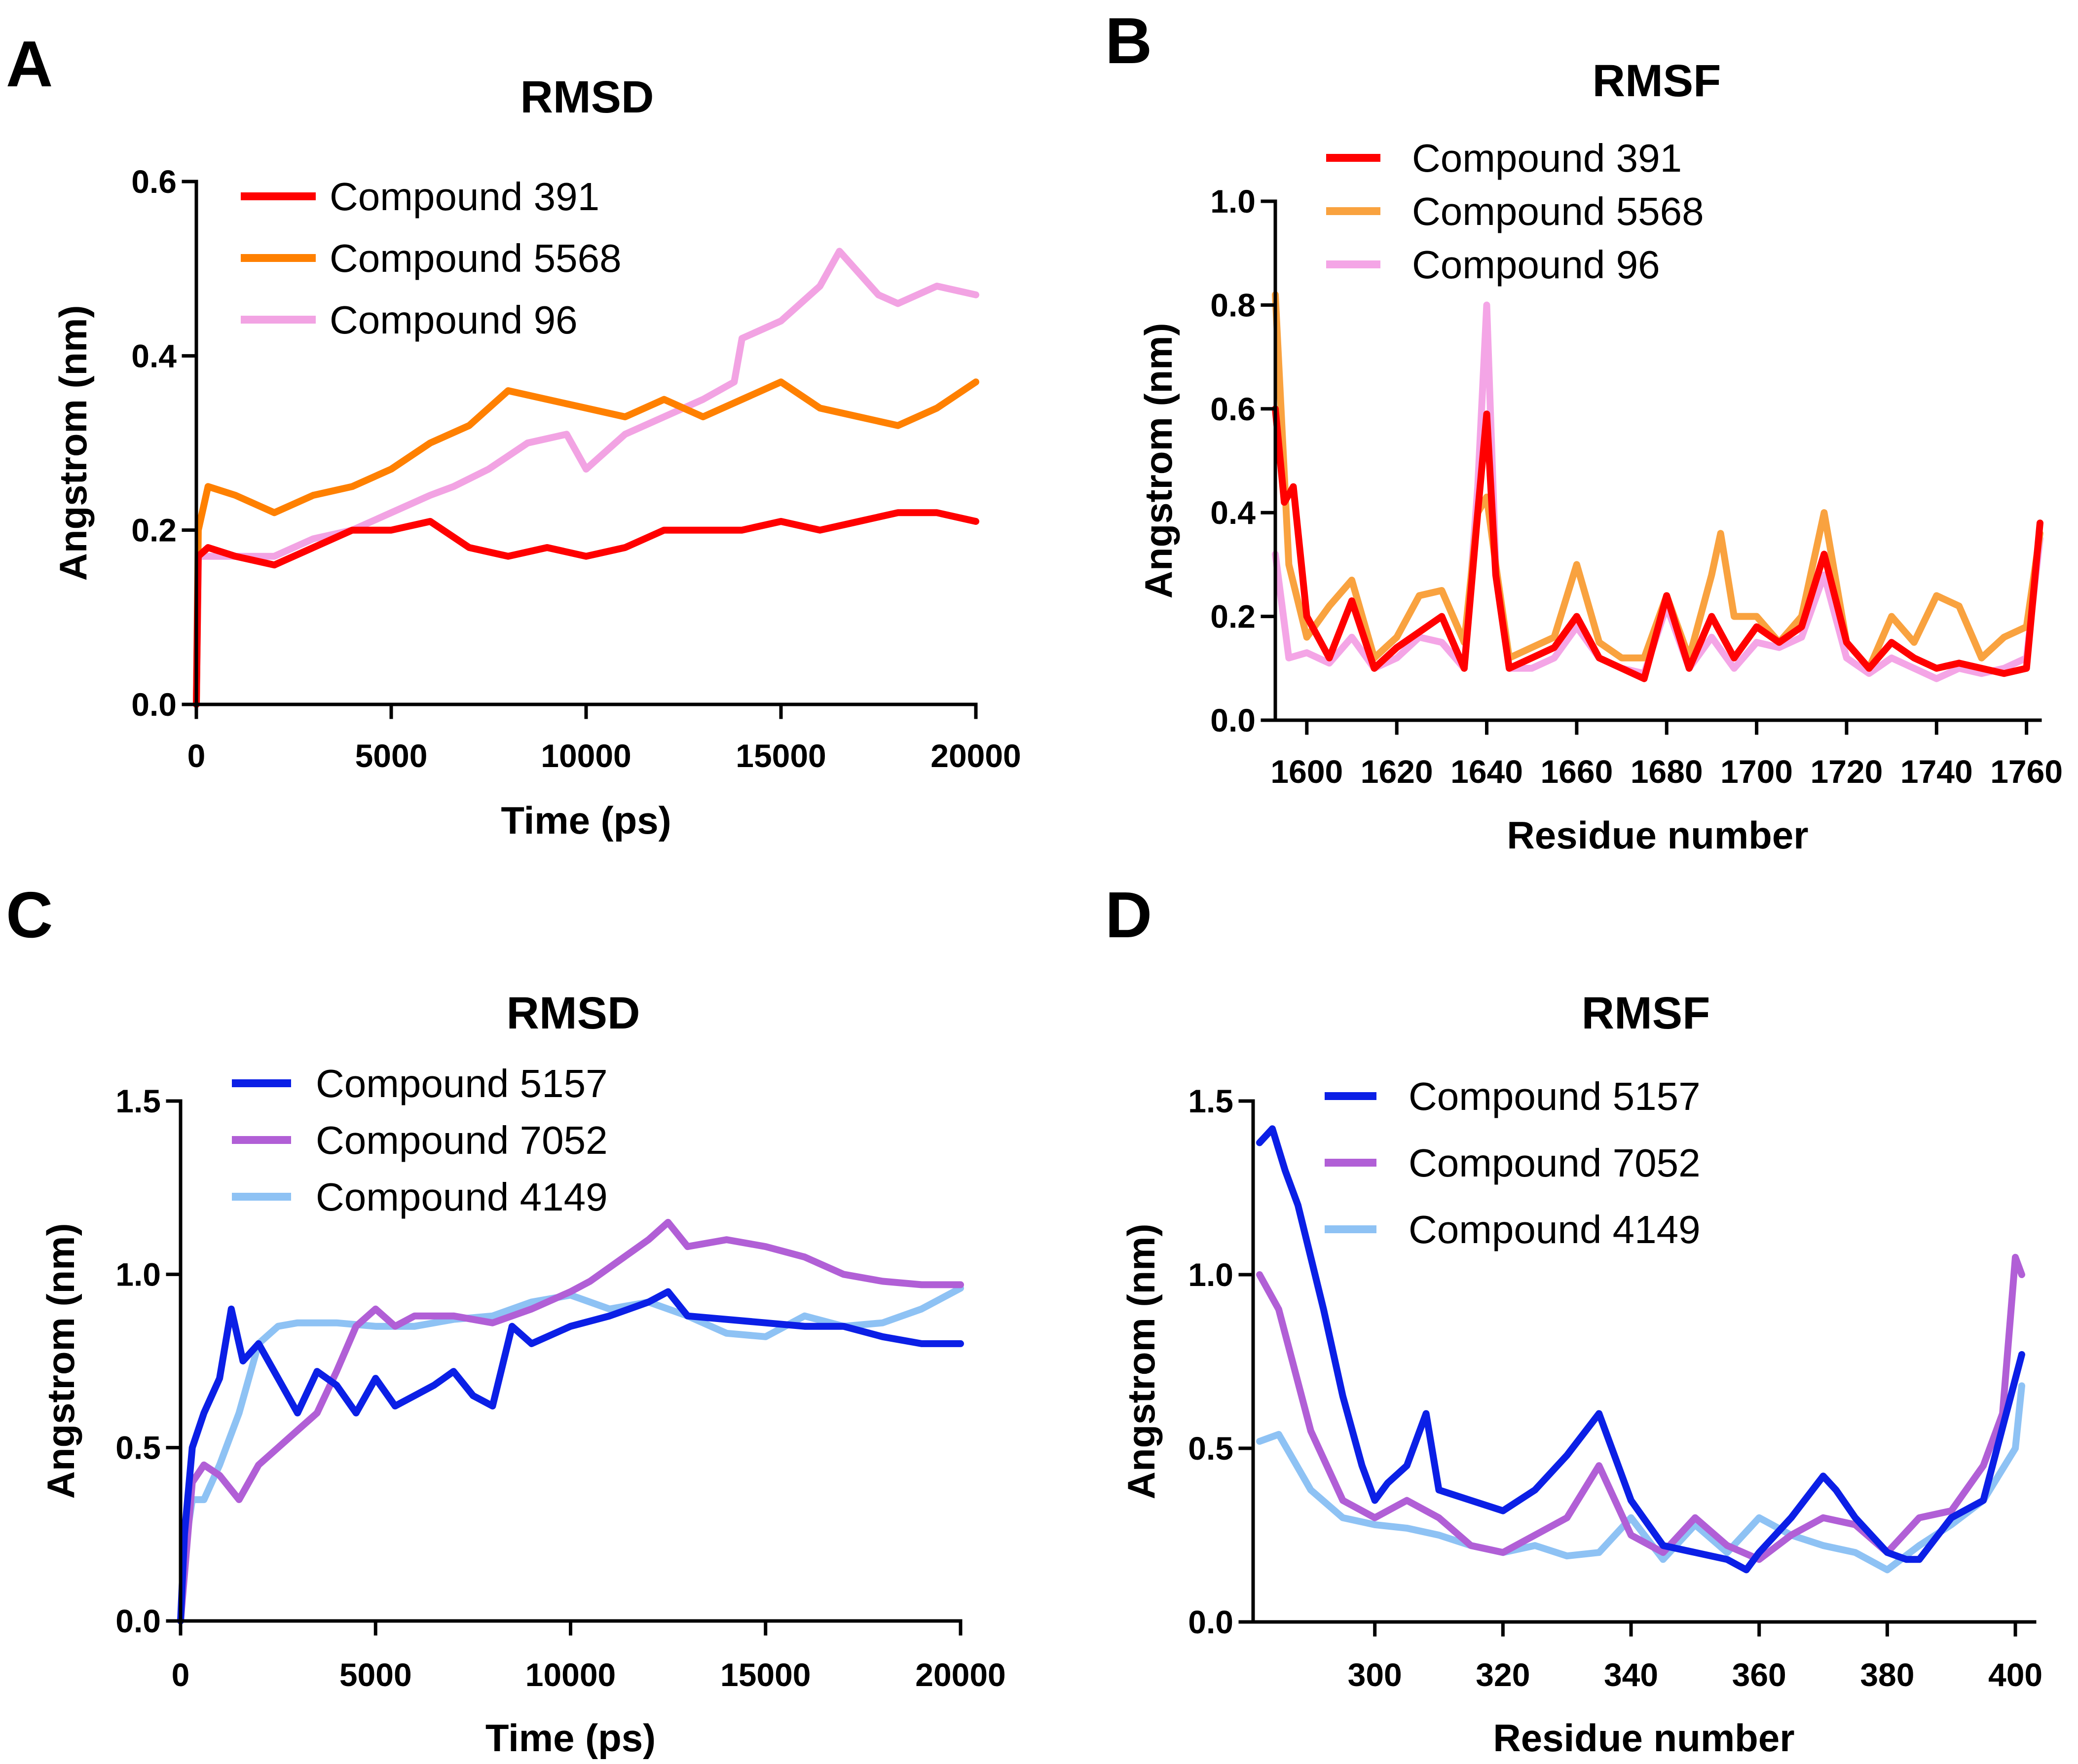  I want to click on x-tick-label: 1620, so click(1397, 771).